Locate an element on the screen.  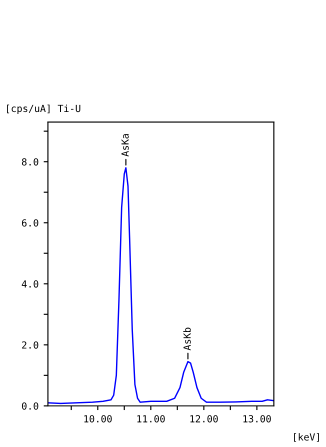
y-tick-label: 2.0 is located at coordinates (30, 345).